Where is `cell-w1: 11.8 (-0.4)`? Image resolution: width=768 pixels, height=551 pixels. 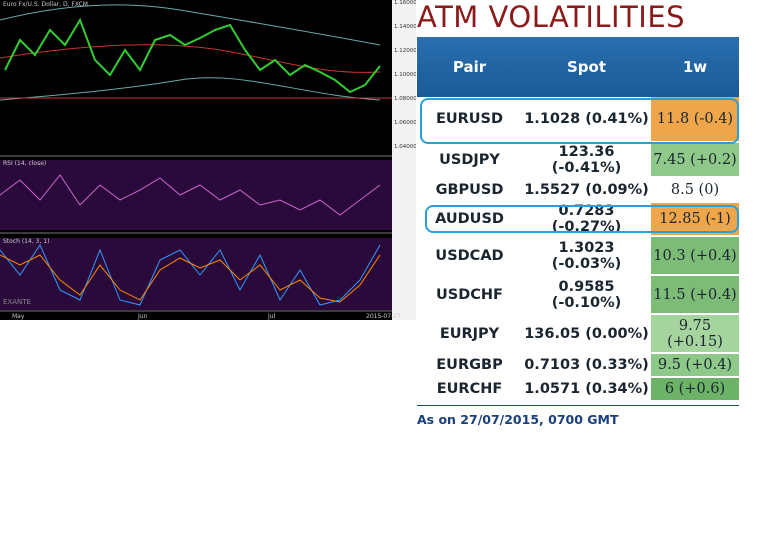 cell-w1: 11.8 (-0.4) is located at coordinates (695, 120).